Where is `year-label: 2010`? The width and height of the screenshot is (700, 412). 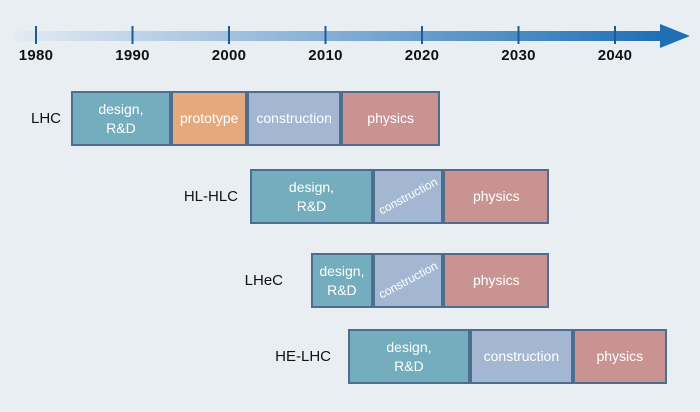 year-label: 2010 is located at coordinates (325, 55).